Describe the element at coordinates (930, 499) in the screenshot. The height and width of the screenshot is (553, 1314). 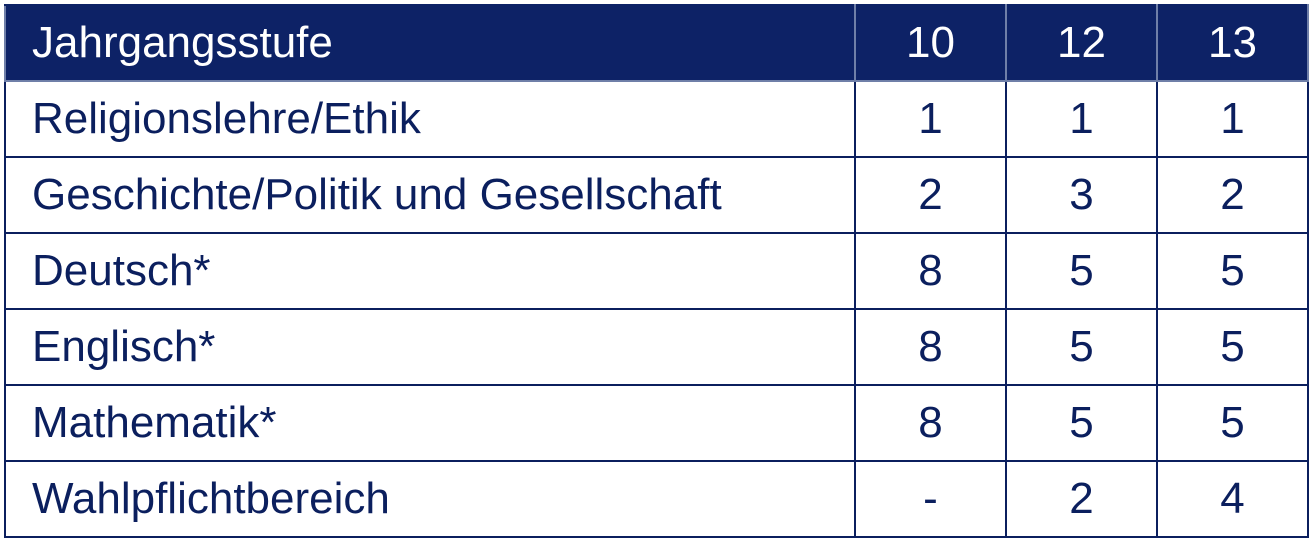
I see `hours-cell: -` at that location.